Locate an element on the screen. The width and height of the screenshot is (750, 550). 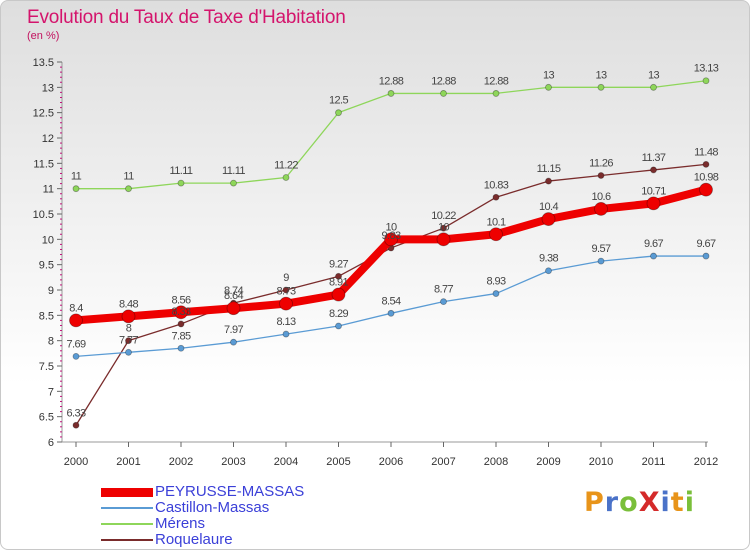
y-tick-label: 10 is located at coordinates (48, 240).